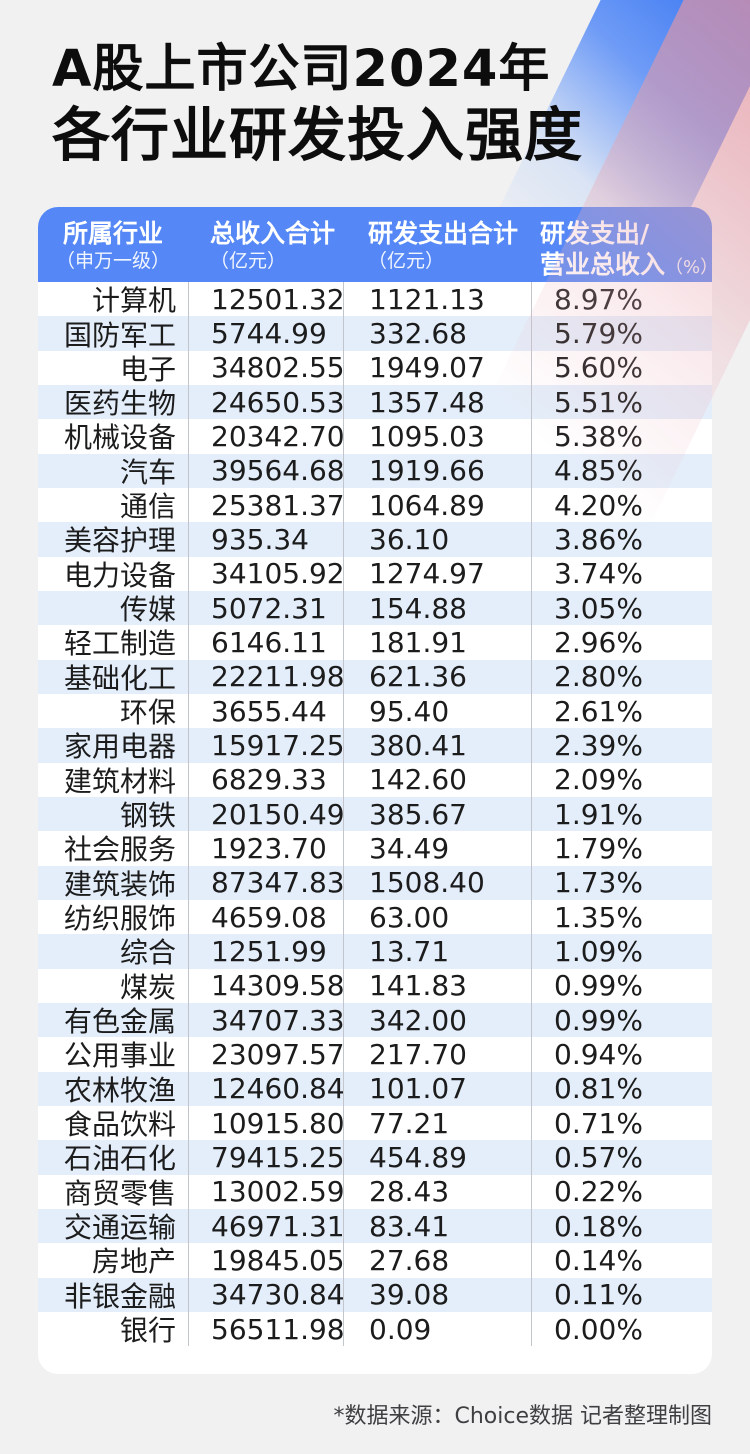 This screenshot has height=1454, width=750. What do you see at coordinates (119, 404) in the screenshot?
I see `industry-cell: 医药生物` at bounding box center [119, 404].